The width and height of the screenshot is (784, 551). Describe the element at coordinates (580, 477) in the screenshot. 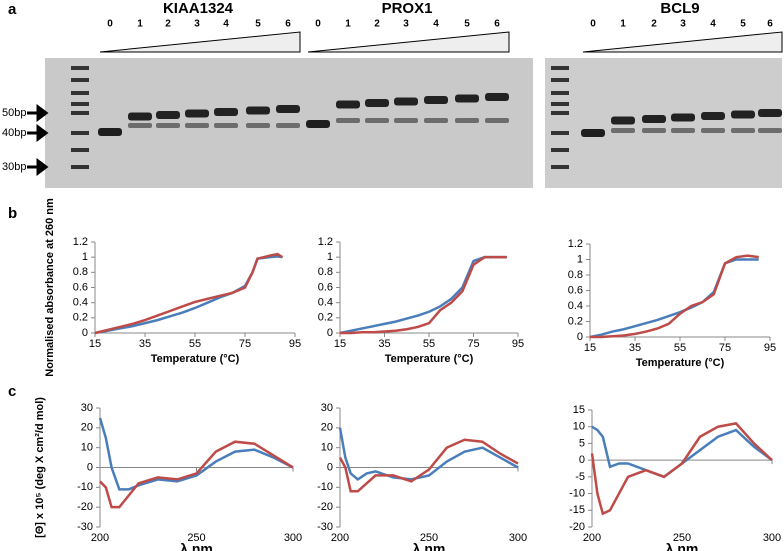

I see `y-tick-label: -5` at that location.